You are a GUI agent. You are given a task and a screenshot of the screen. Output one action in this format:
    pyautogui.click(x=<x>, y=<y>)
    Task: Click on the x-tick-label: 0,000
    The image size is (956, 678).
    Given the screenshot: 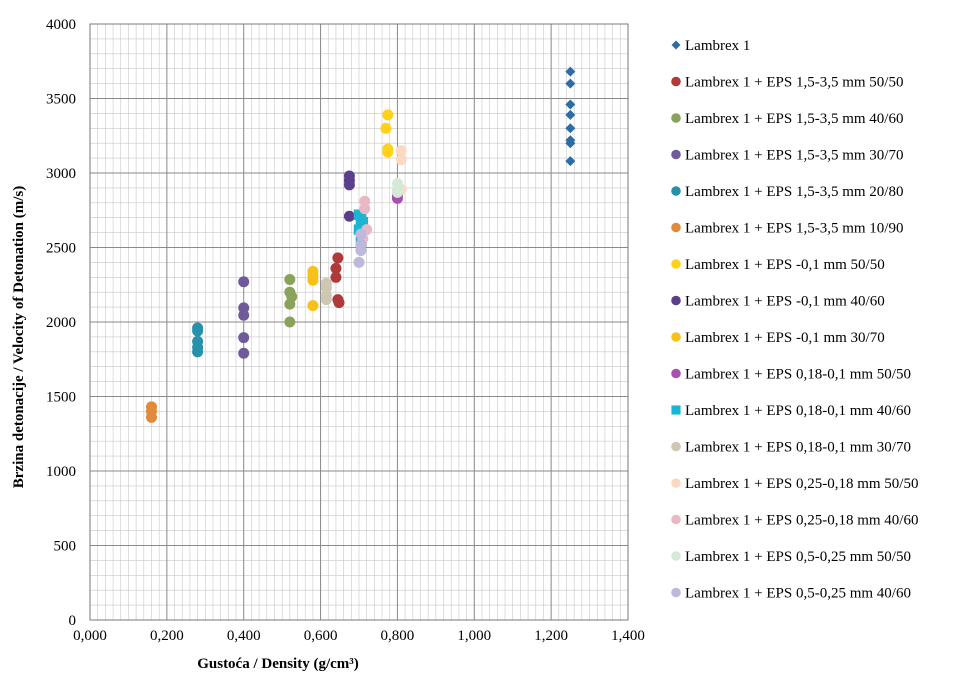 What is the action you would take?
    pyautogui.click(x=90, y=636)
    